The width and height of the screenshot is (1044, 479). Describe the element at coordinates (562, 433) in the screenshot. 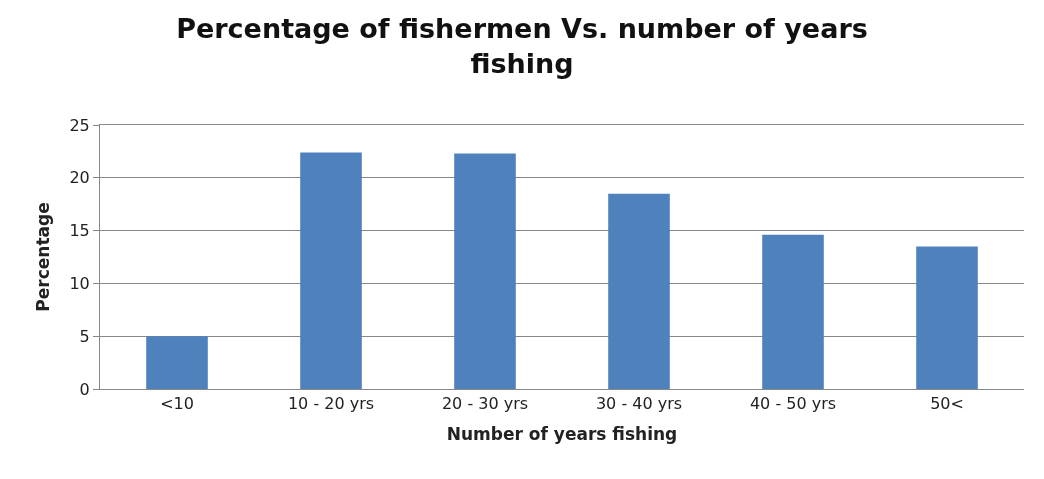

I see `x-axis-title: Number of years fishing` at that location.